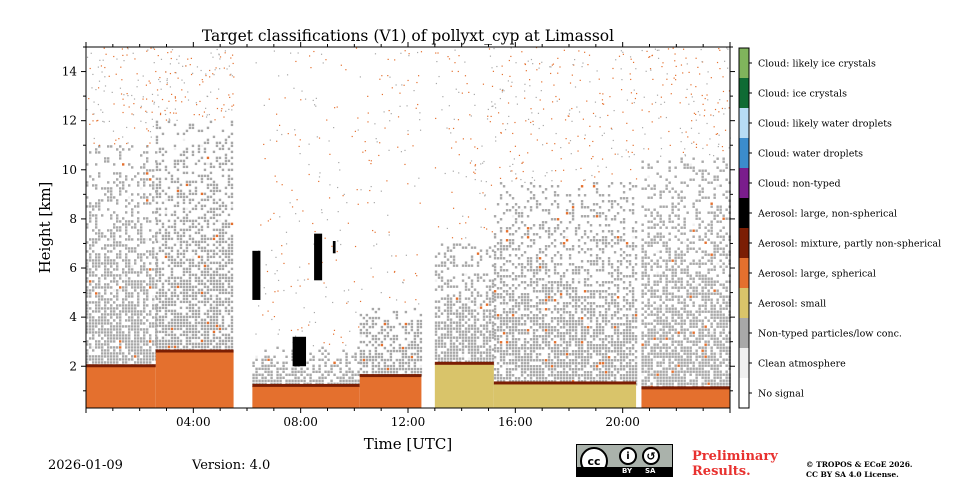 This screenshot has width=960, height=480. What do you see at coordinates (85, 465) in the screenshot?
I see `date-label: 2026-01-09` at bounding box center [85, 465].